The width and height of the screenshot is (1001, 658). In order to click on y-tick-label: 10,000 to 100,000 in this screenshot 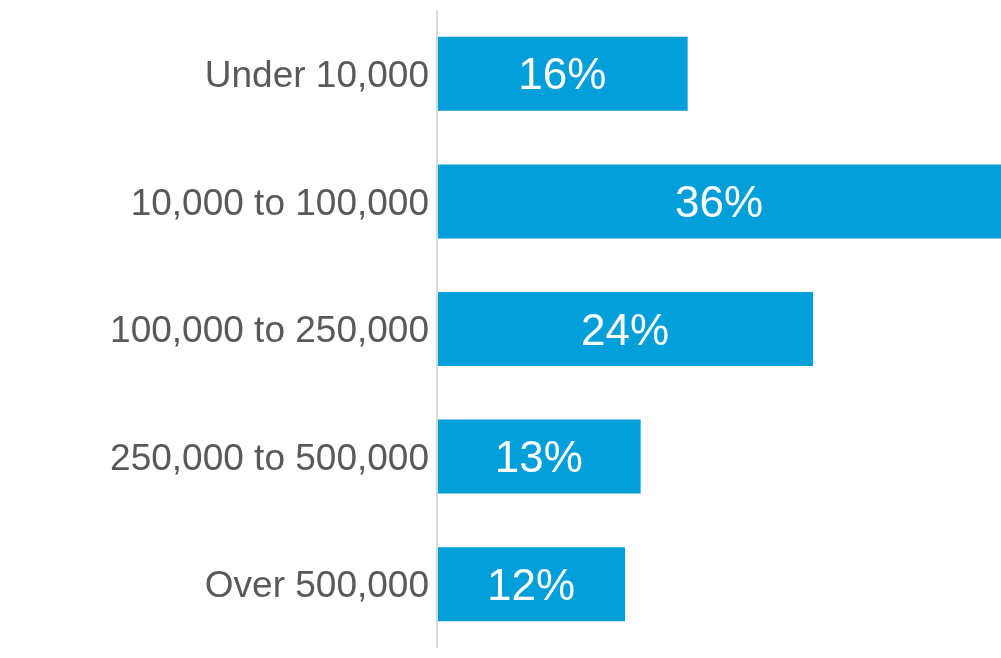, I will do `click(279, 202)`.